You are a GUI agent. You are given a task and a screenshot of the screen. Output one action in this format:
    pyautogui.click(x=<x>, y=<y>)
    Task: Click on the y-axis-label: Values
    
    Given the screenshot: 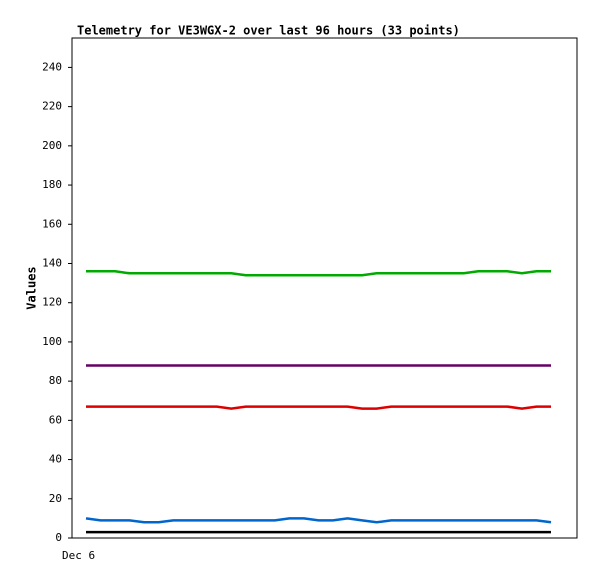 What is the action you would take?
    pyautogui.click(x=32, y=287)
    